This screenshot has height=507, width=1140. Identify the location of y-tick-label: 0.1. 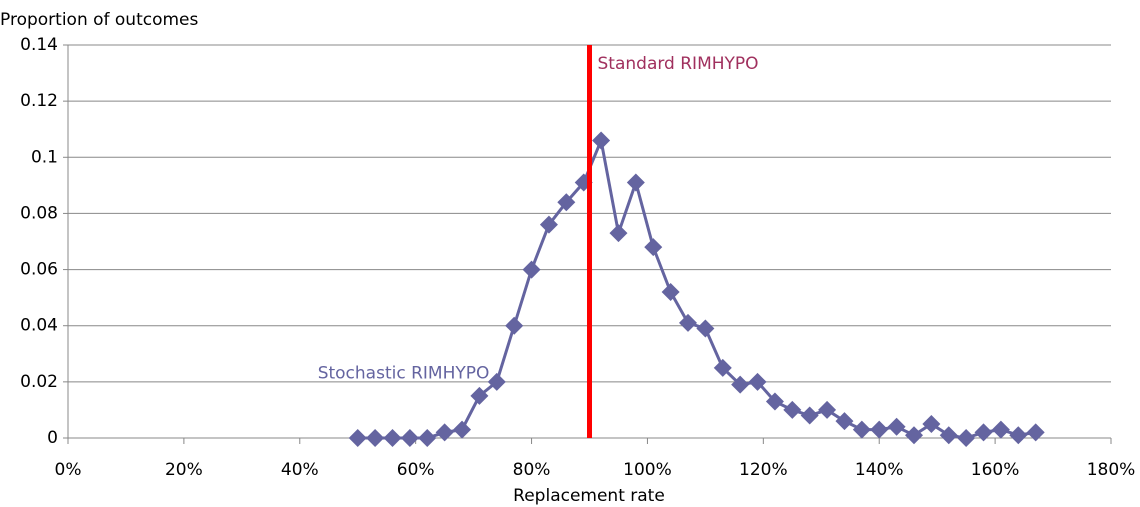
(44, 157).